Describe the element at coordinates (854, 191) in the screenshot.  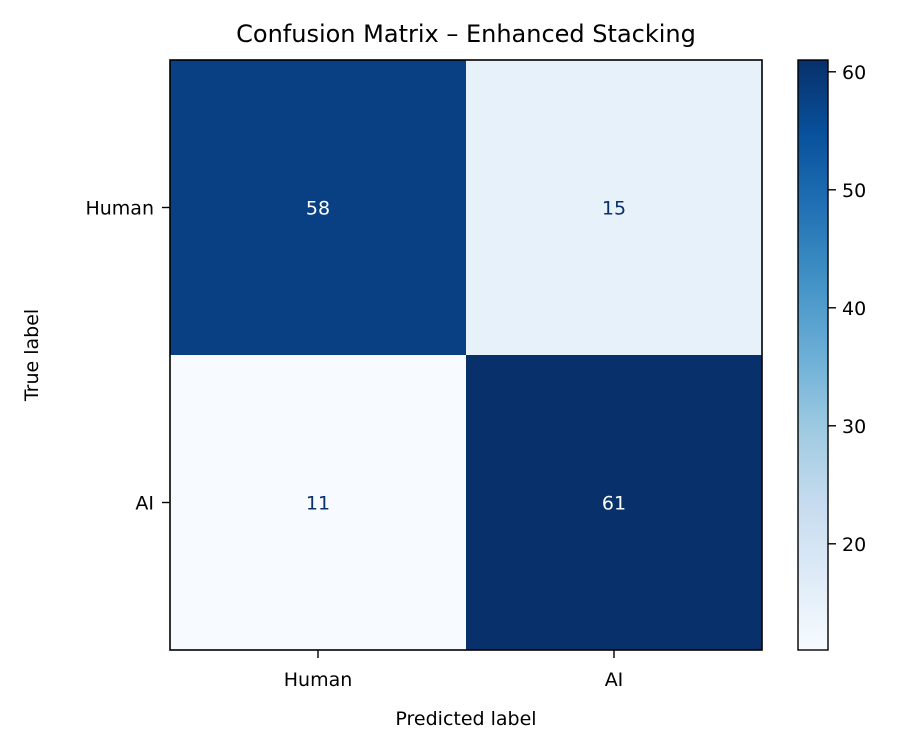
I see `colorbar-tick-label: 50` at that location.